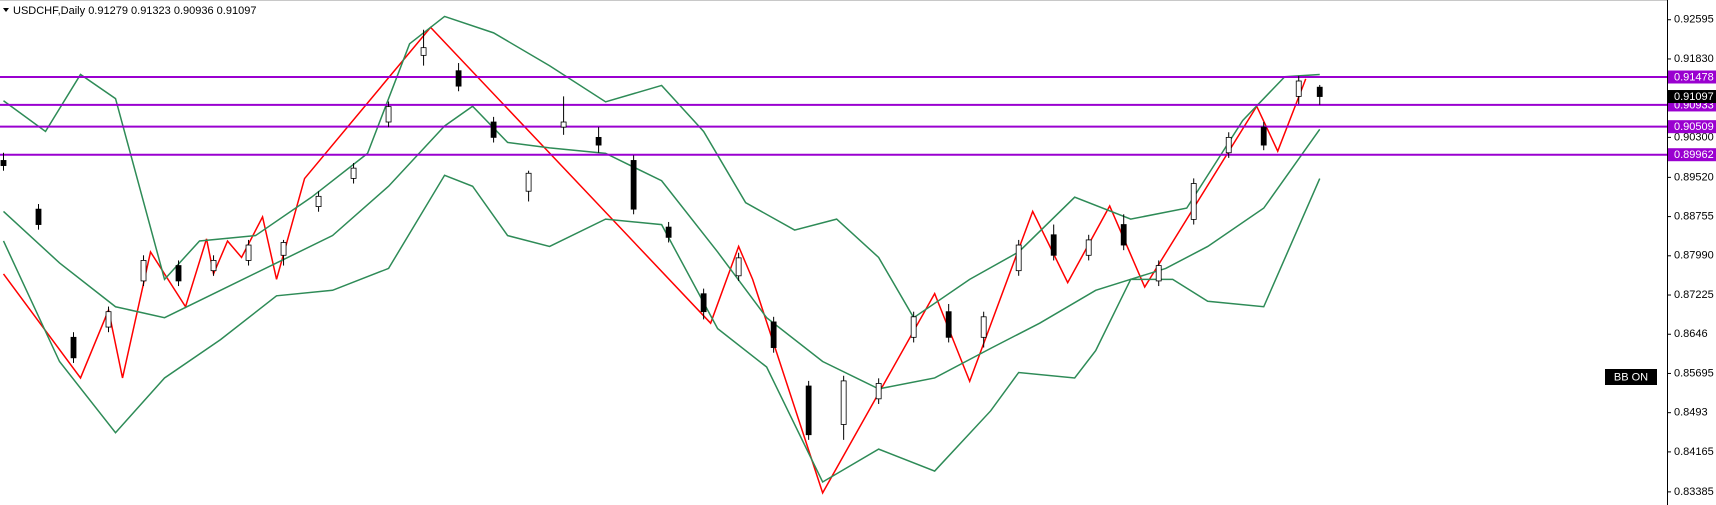 This screenshot has width=1716, height=505. I want to click on y-tick-label: 0.8493, so click(1691, 413).